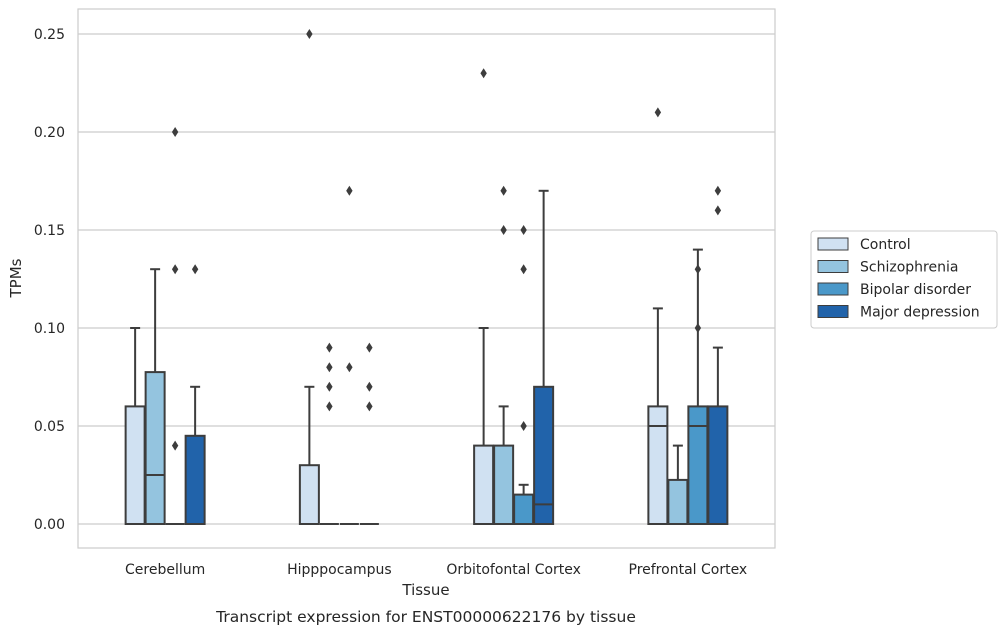  What do you see at coordinates (49, 280) in the screenshot?
I see `y-axis: 0.00 0.05 0.10 0.15 0.20 0.25` at bounding box center [49, 280].